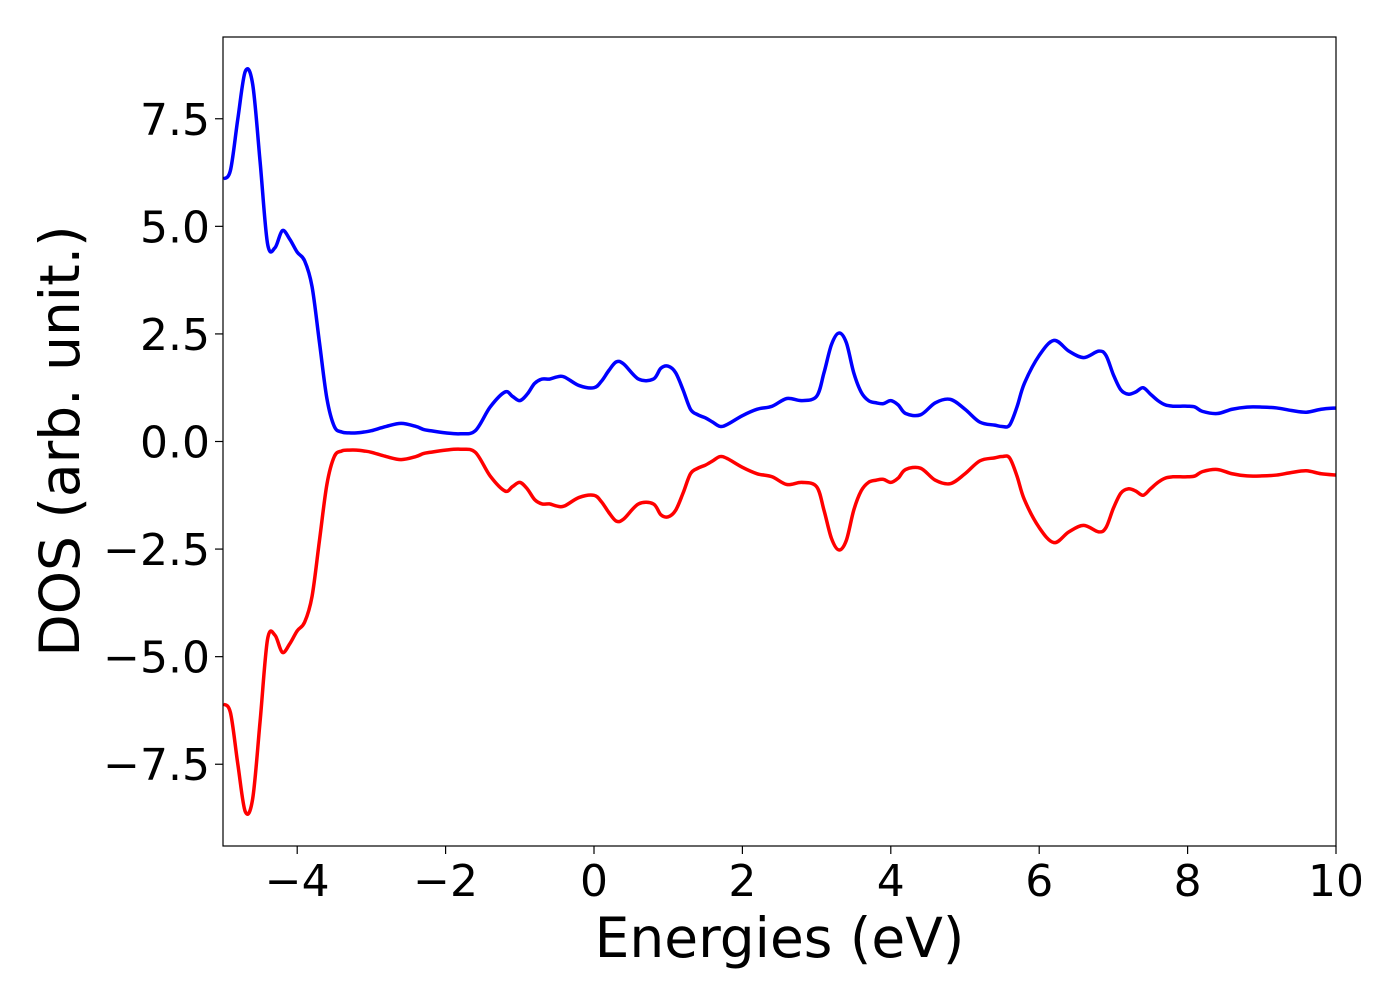 The width and height of the screenshot is (1400, 1000). What do you see at coordinates (780, 938) in the screenshot?
I see `x-axis-label: Energies (eV)` at bounding box center [780, 938].